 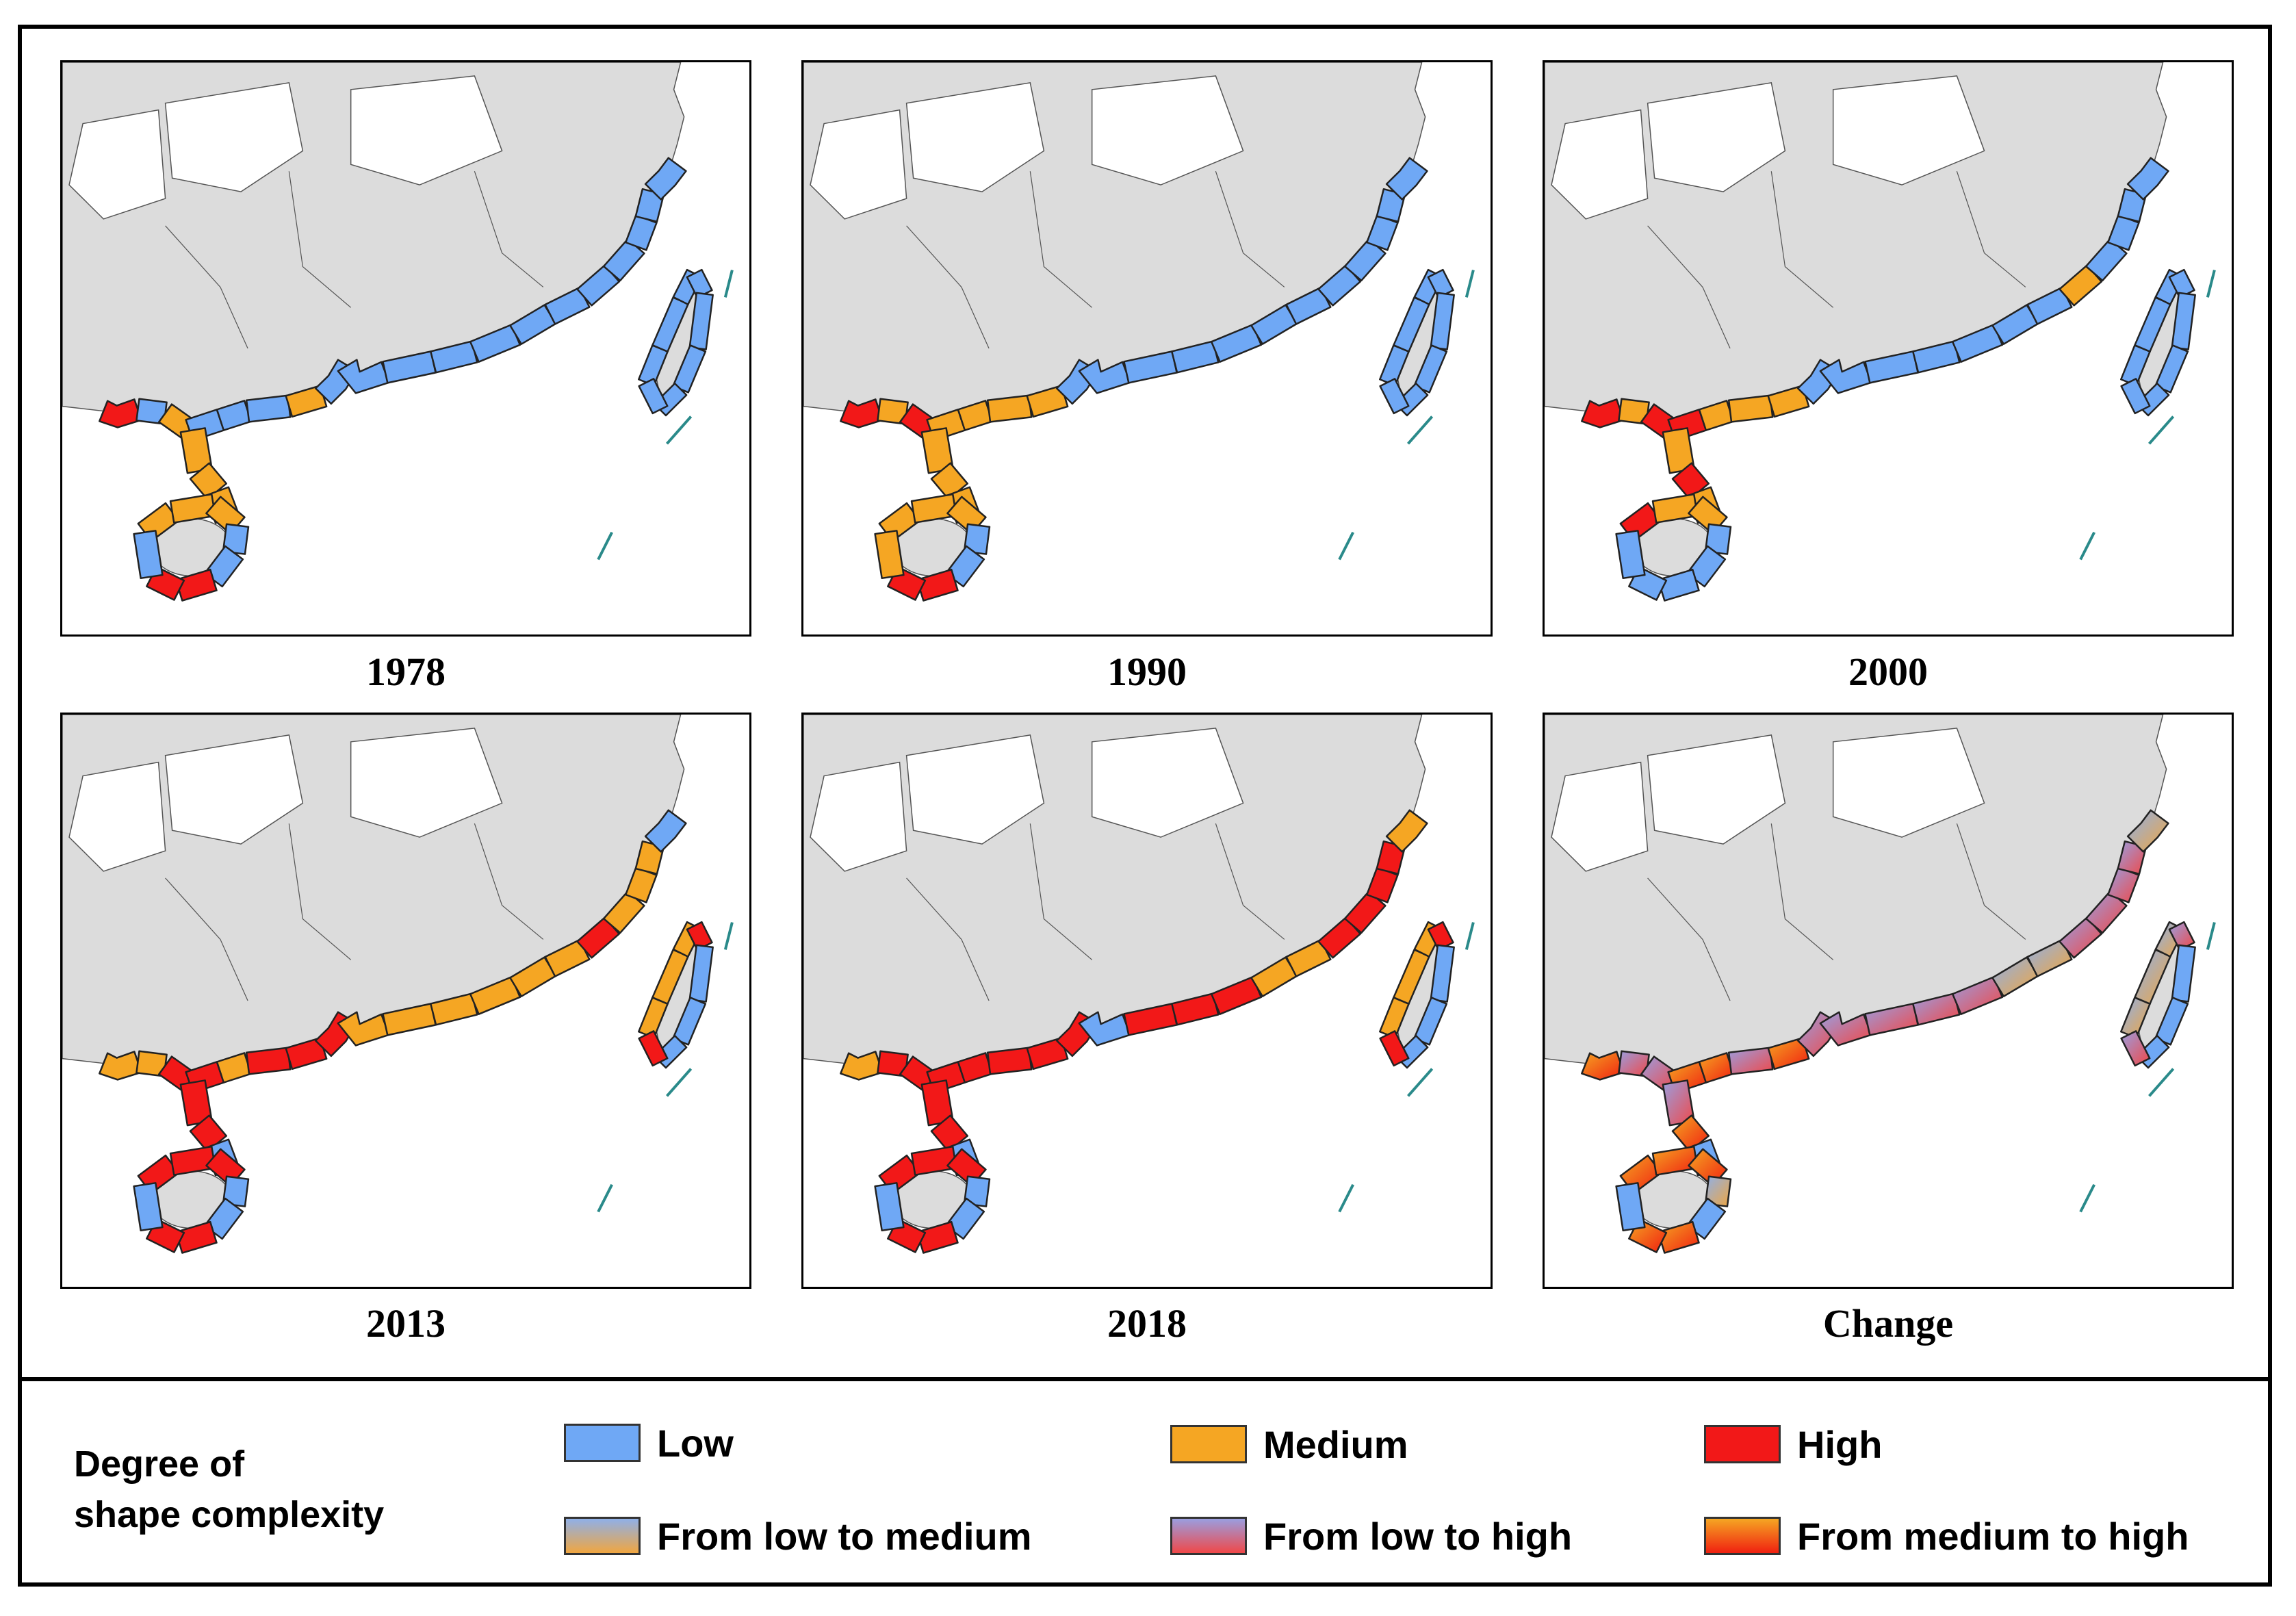 I want to click on legend-swatch-high, so click(x=1742, y=1444).